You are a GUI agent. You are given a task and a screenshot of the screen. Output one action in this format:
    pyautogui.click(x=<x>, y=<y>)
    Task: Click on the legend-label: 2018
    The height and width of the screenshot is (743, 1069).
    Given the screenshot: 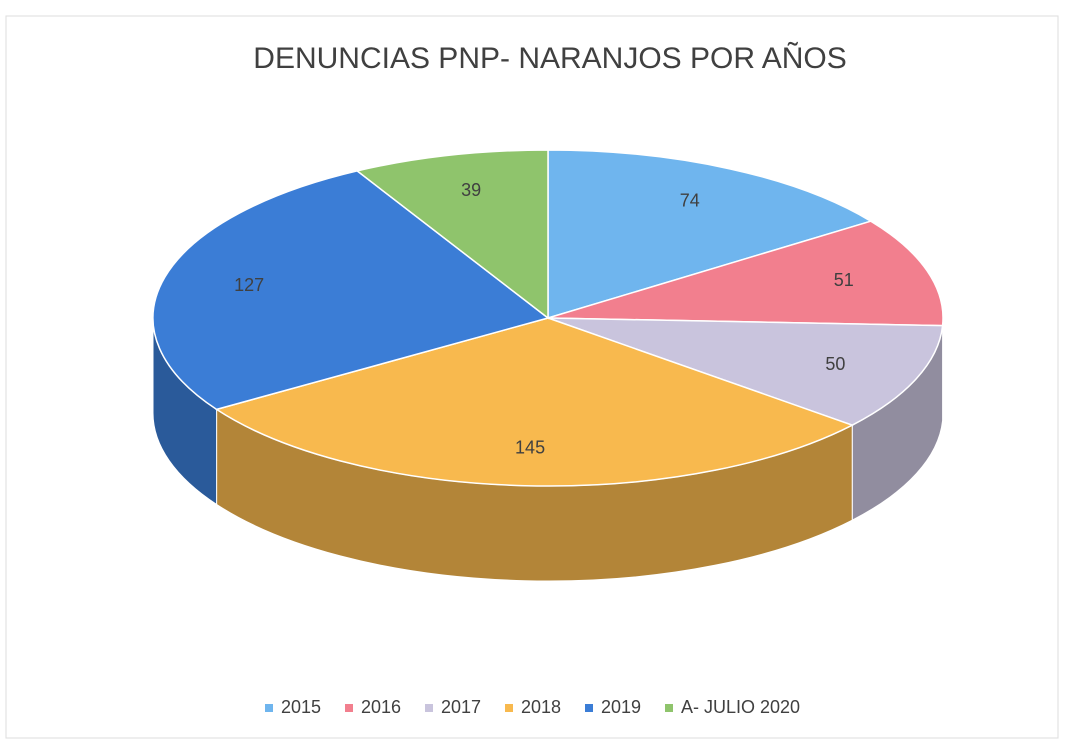 What is the action you would take?
    pyautogui.click(x=541, y=707)
    